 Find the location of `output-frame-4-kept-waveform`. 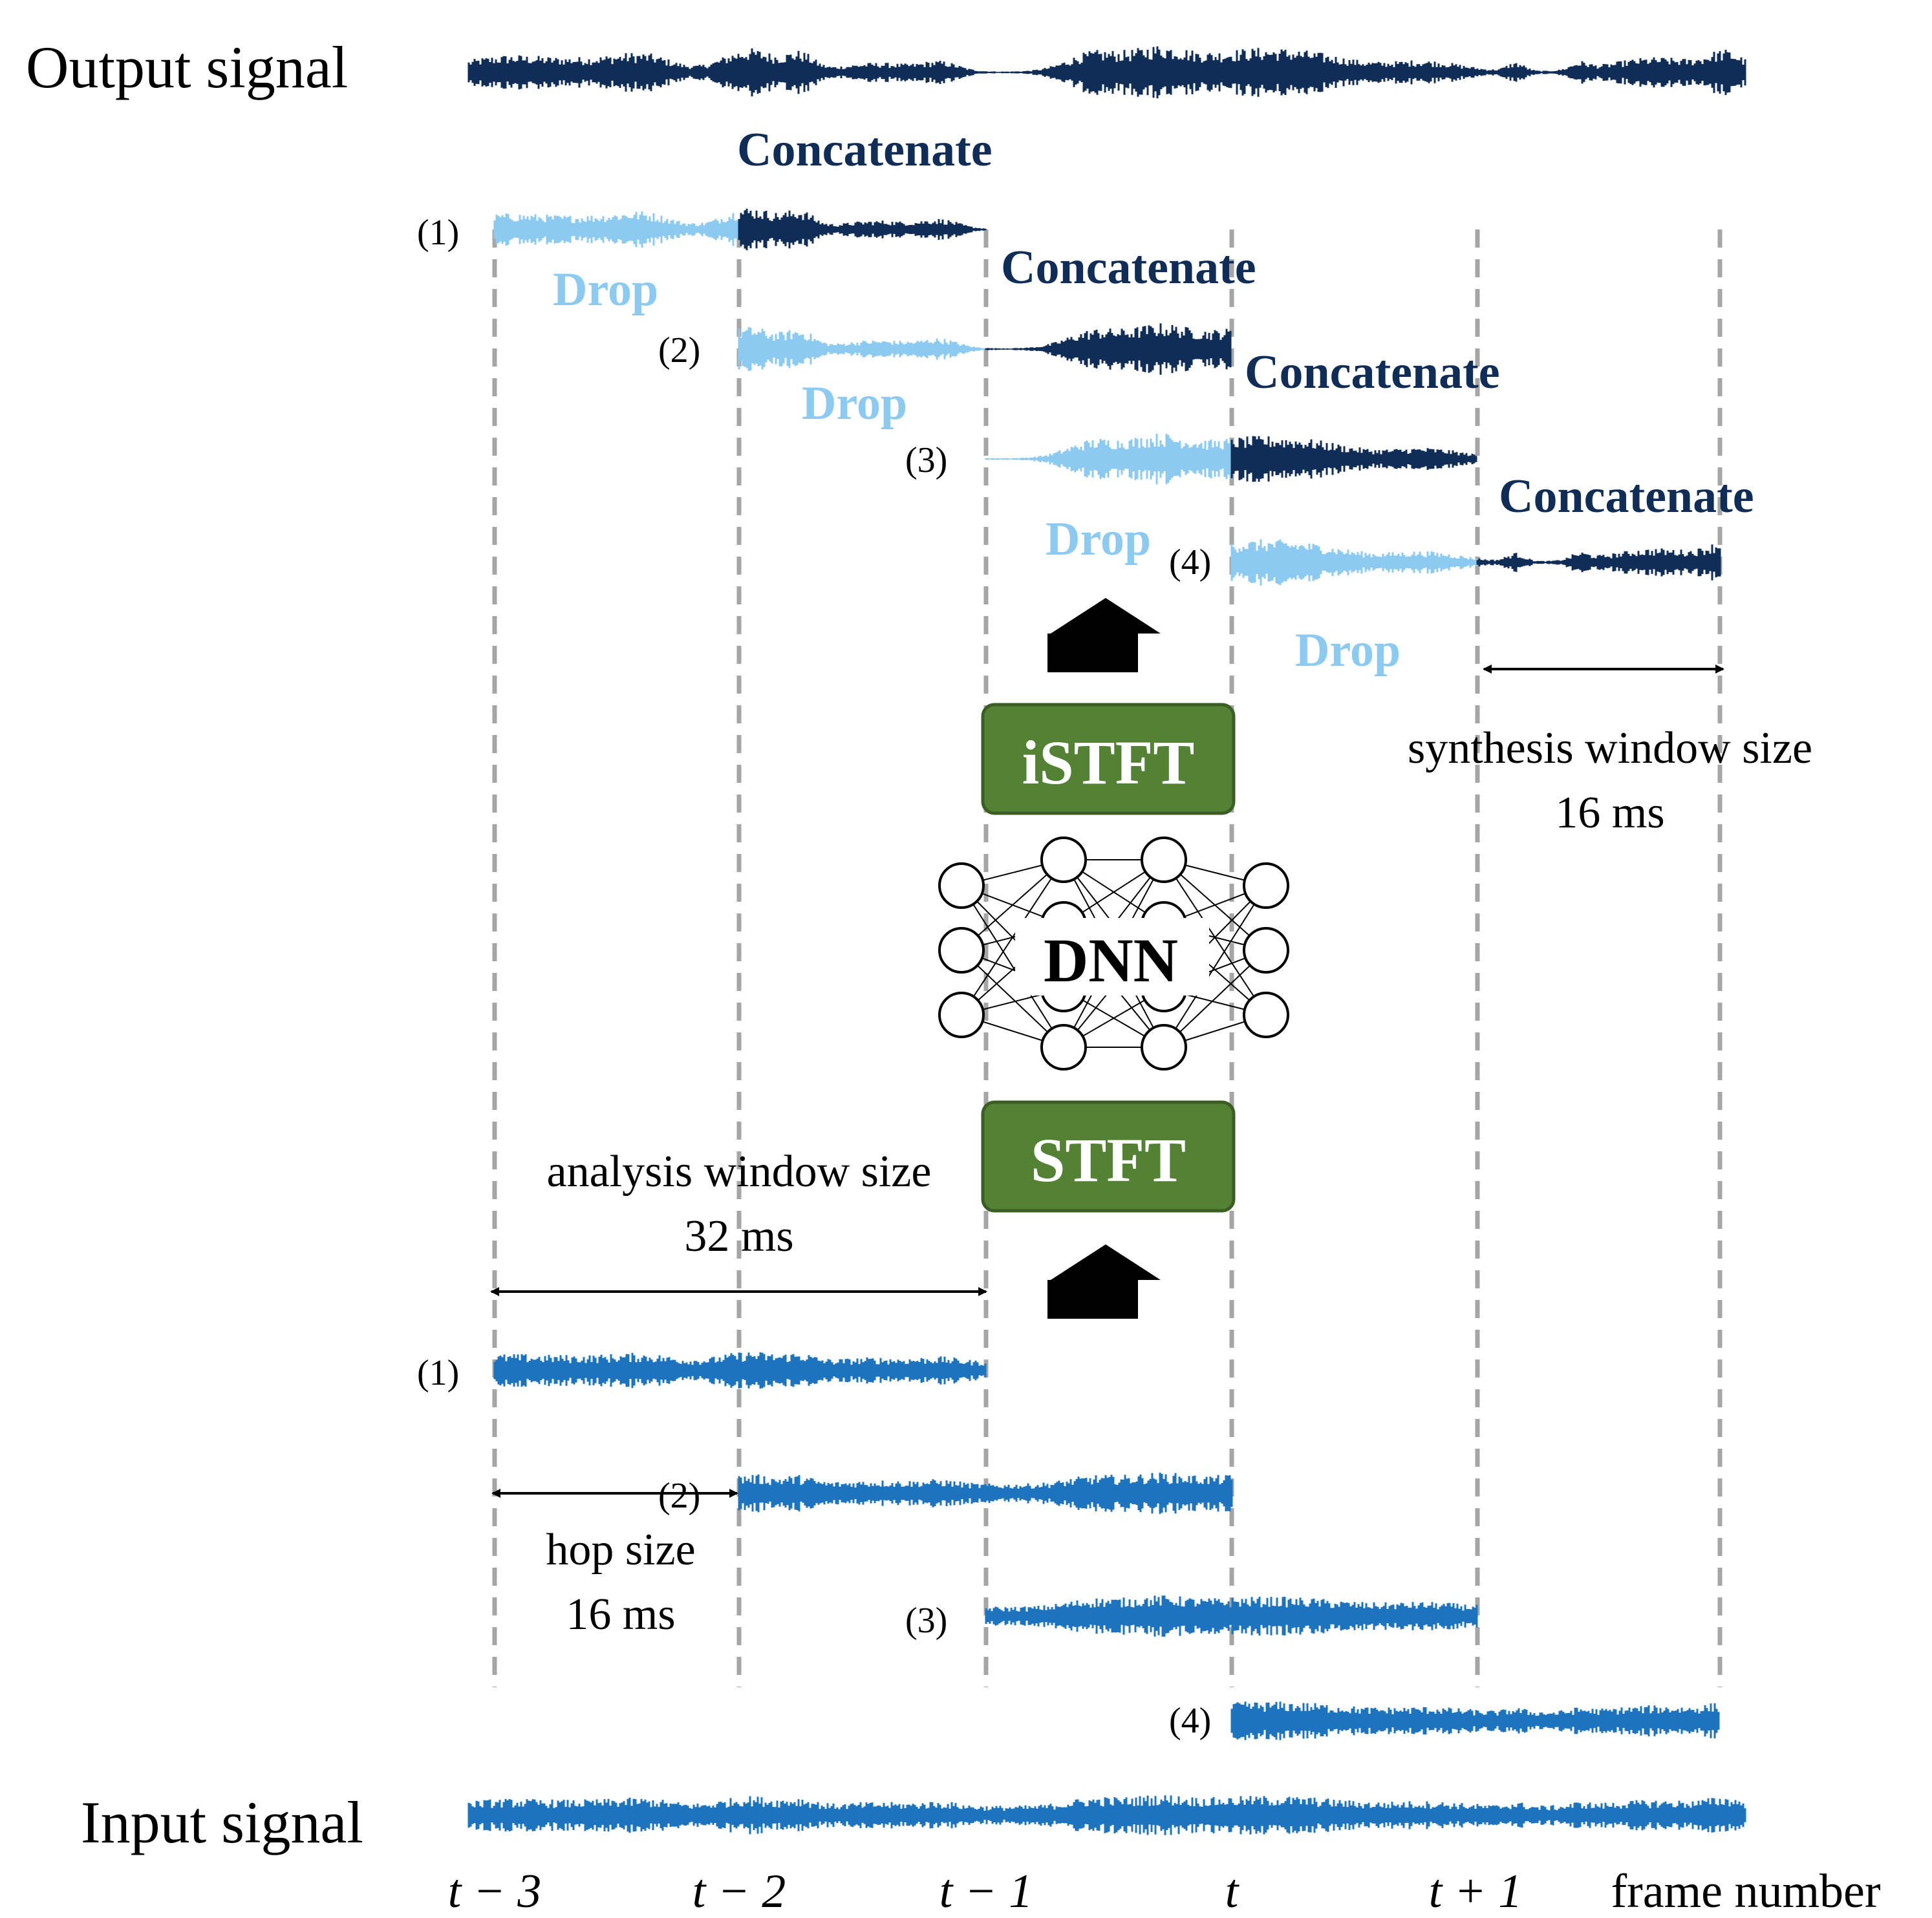

output-frame-4-kept-waveform is located at coordinates (1599, 563).